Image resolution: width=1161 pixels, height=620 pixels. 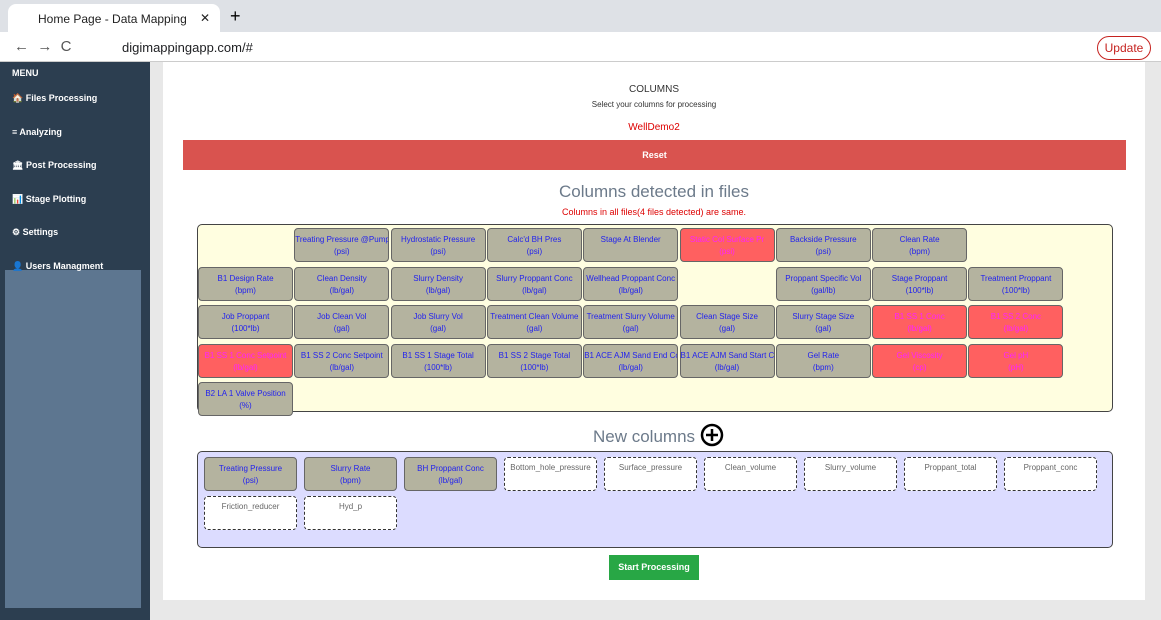 I want to click on menu-text: Post Processing, so click(x=61, y=165).